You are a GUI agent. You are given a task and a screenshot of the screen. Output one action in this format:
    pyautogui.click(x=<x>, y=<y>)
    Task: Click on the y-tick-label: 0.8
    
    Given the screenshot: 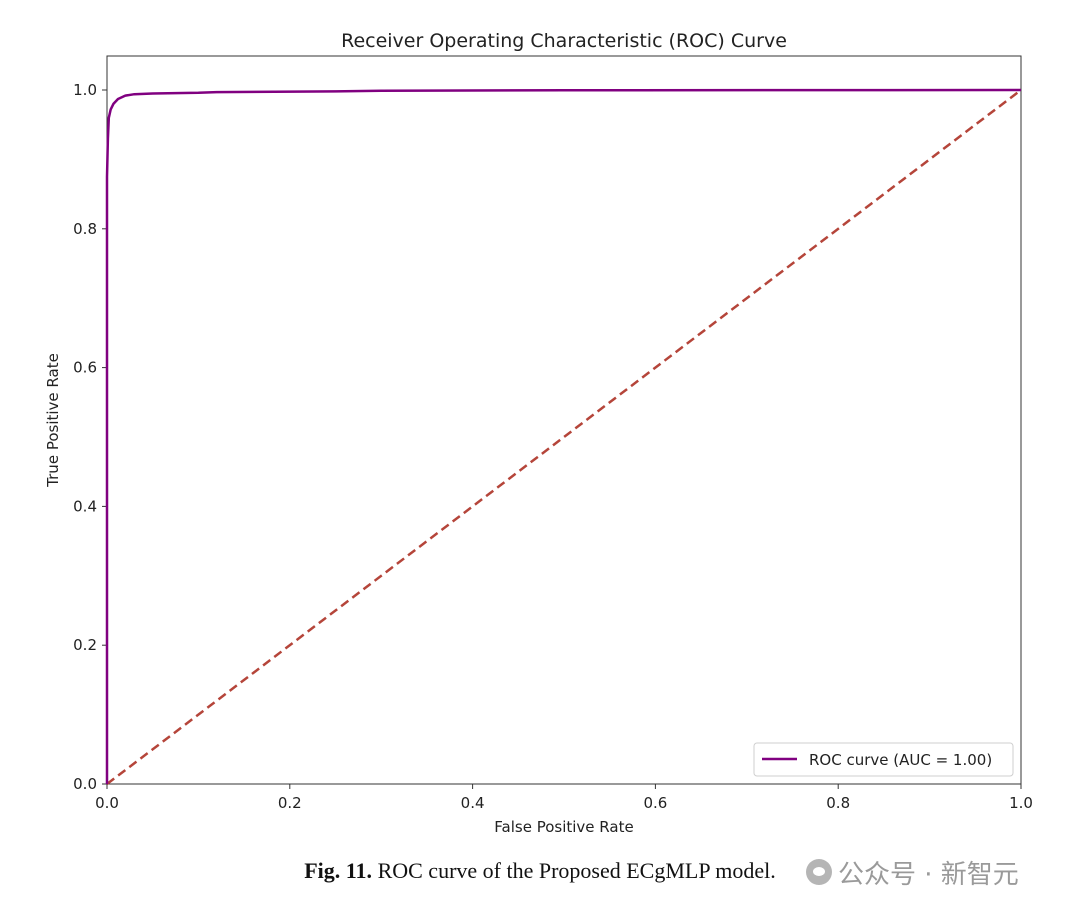 What is the action you would take?
    pyautogui.click(x=85, y=229)
    